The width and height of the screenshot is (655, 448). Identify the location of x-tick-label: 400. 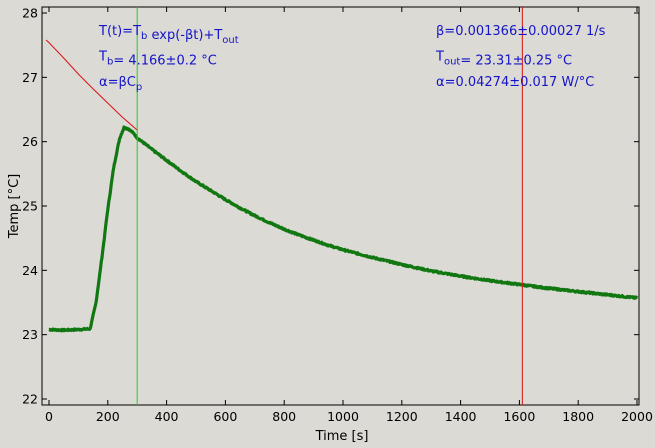
(167, 416).